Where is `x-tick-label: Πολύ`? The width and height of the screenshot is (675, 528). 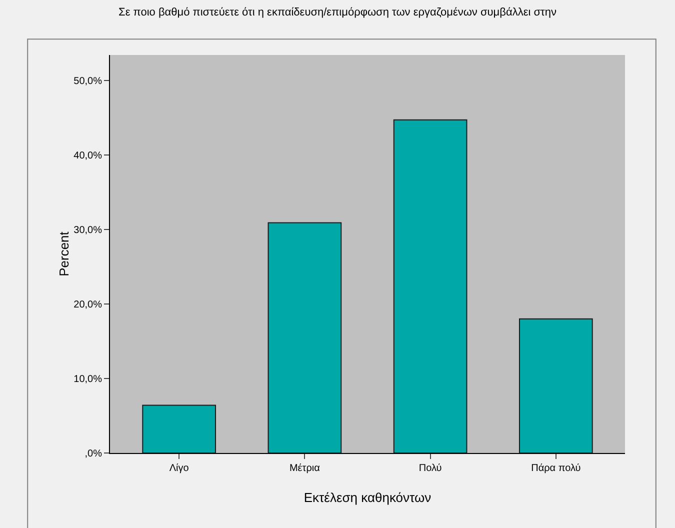
x-tick-label: Πολύ is located at coordinates (430, 468).